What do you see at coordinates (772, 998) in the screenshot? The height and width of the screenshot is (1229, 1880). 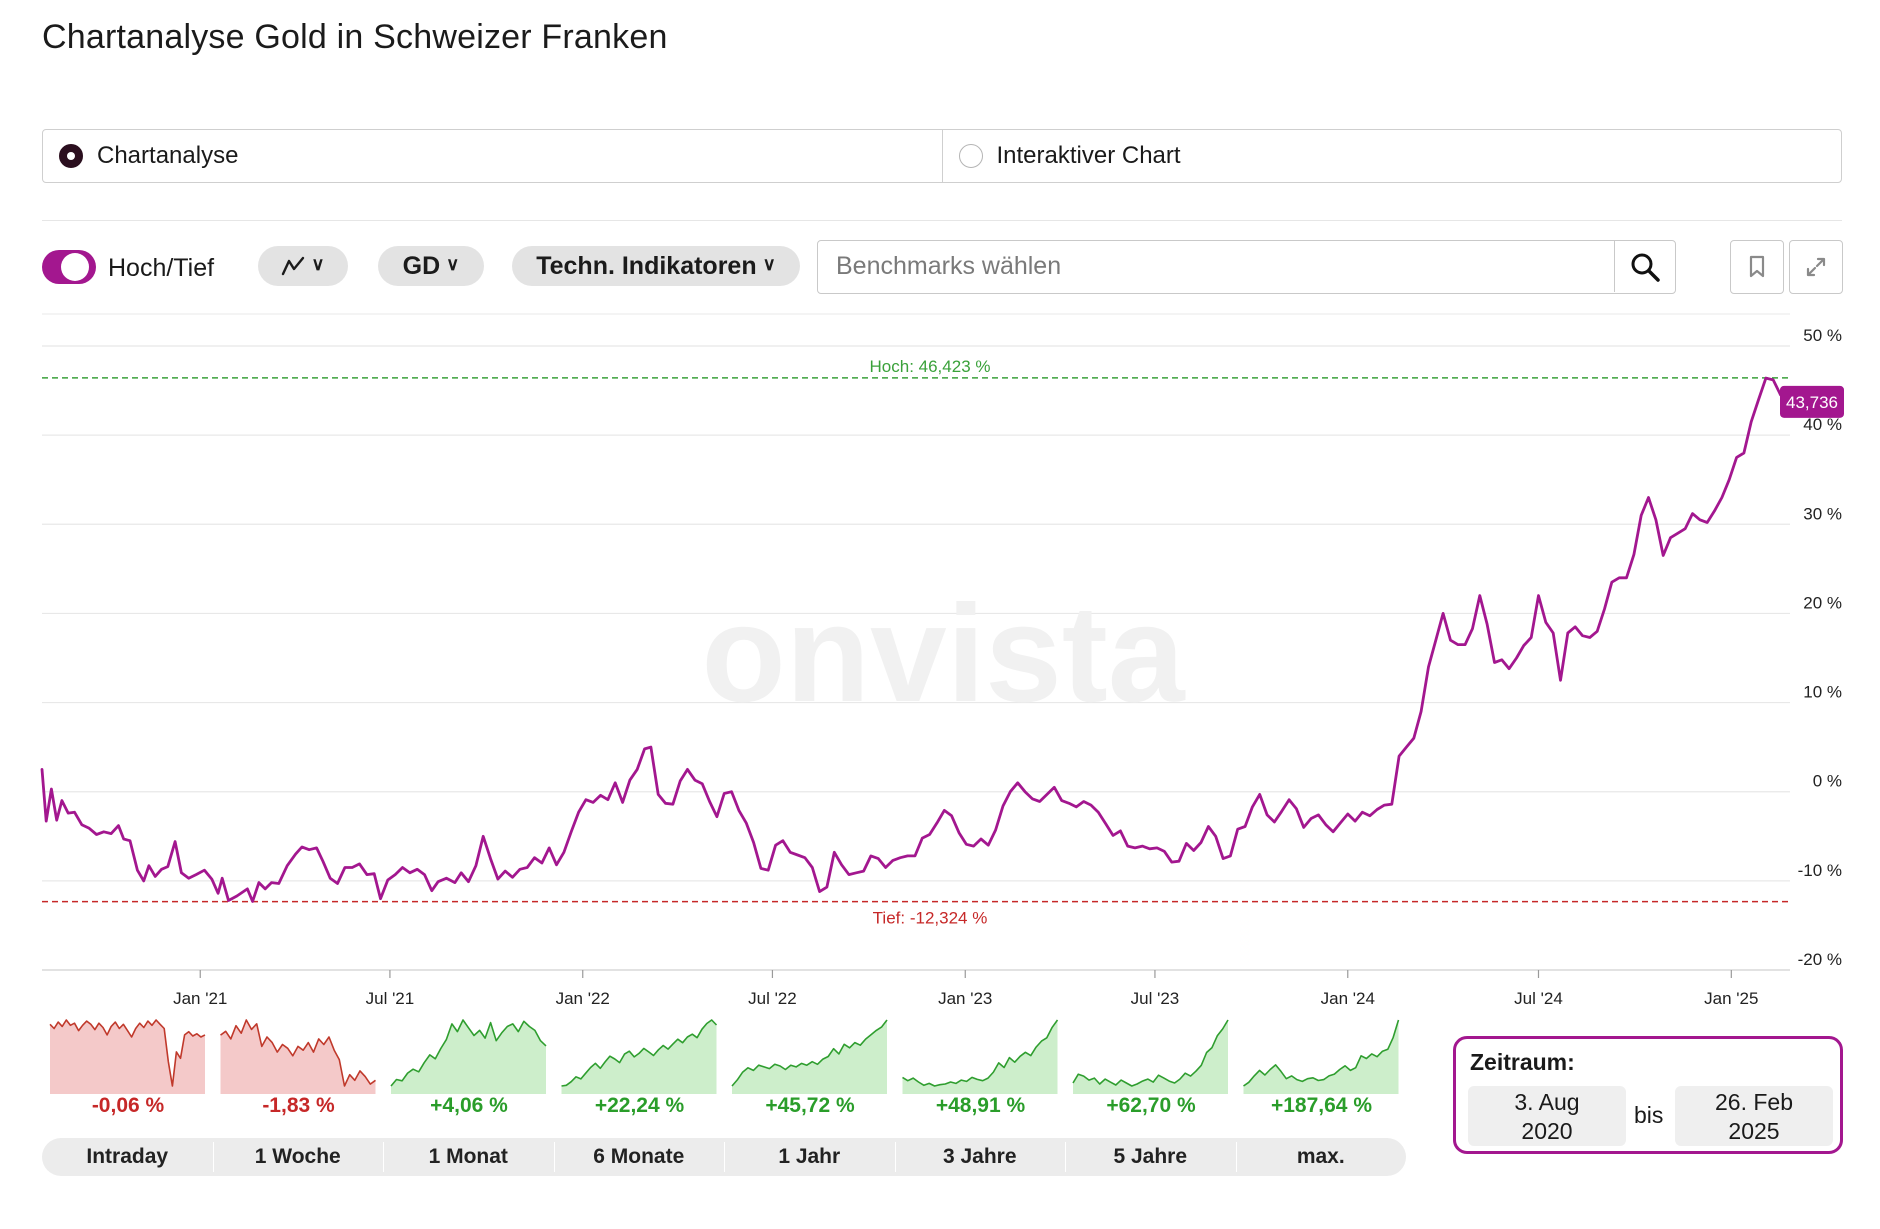 I see `x-tick-label: Jul '22` at bounding box center [772, 998].